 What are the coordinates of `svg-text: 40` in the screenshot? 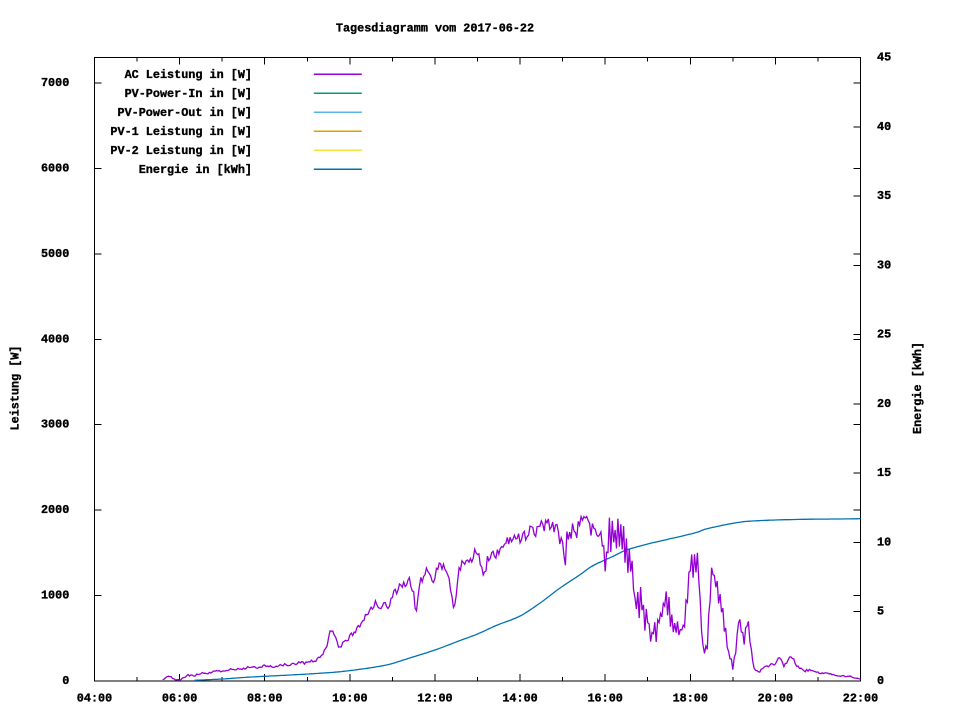 It's located at (884, 127).